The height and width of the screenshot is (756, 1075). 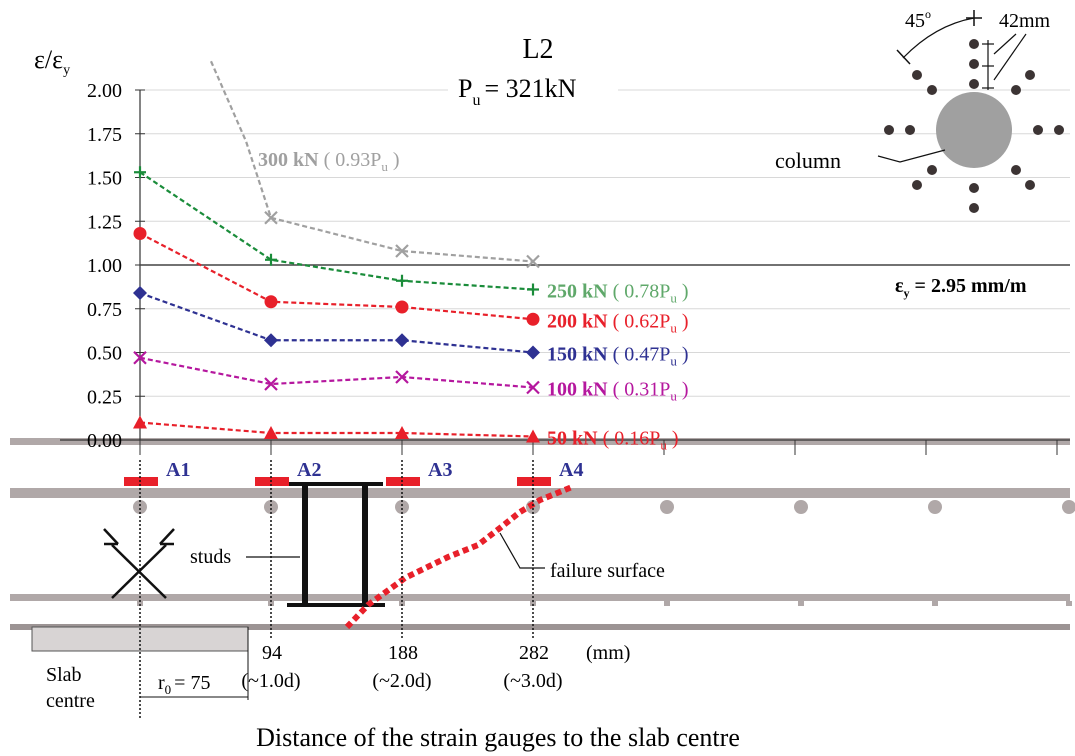 What do you see at coordinates (918, 19) in the screenshot?
I see `angle-label: 45o` at bounding box center [918, 19].